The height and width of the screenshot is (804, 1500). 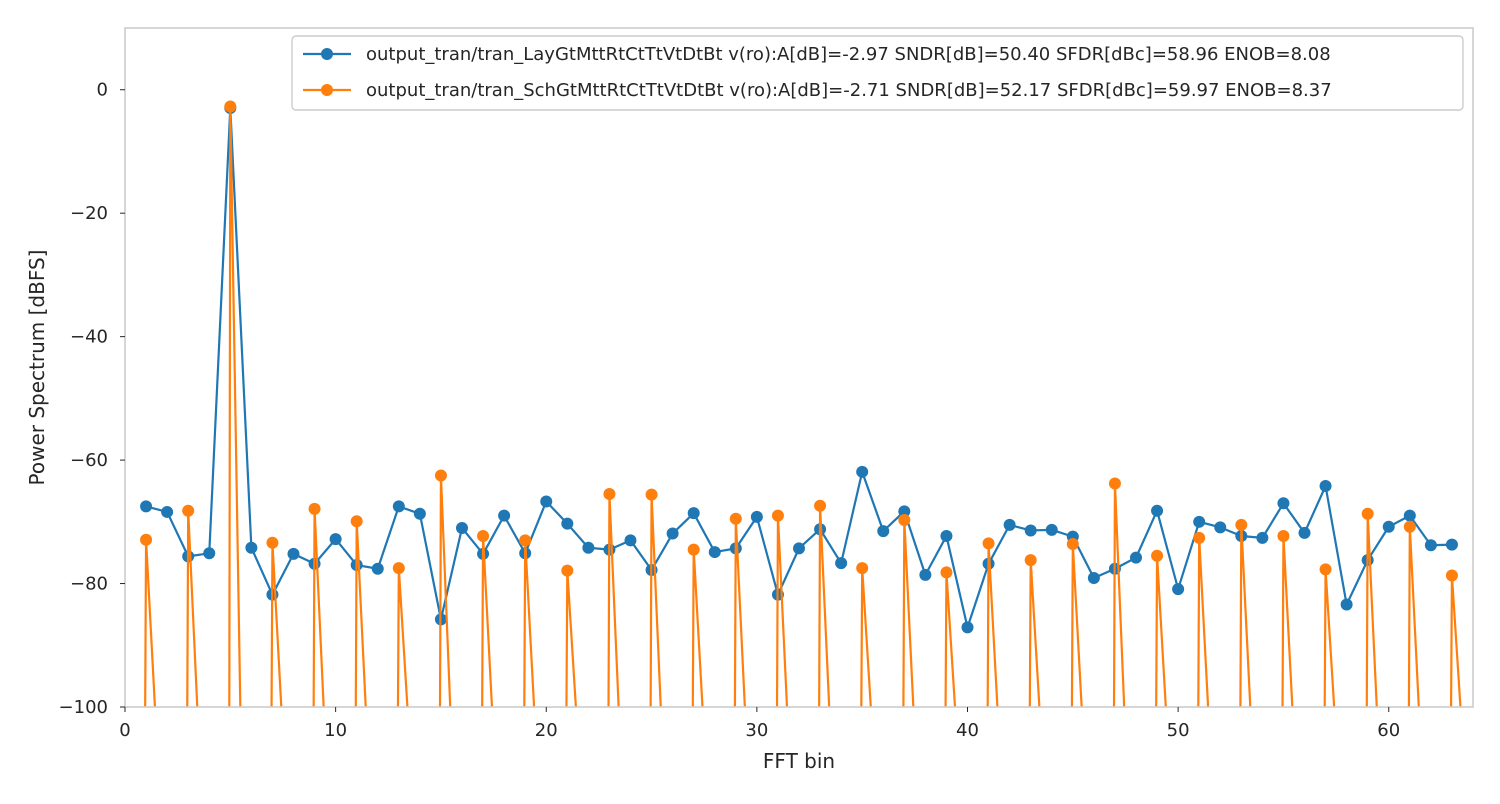 What do you see at coordinates (83, 707) in the screenshot?
I see `y-tick-label: −100` at bounding box center [83, 707].